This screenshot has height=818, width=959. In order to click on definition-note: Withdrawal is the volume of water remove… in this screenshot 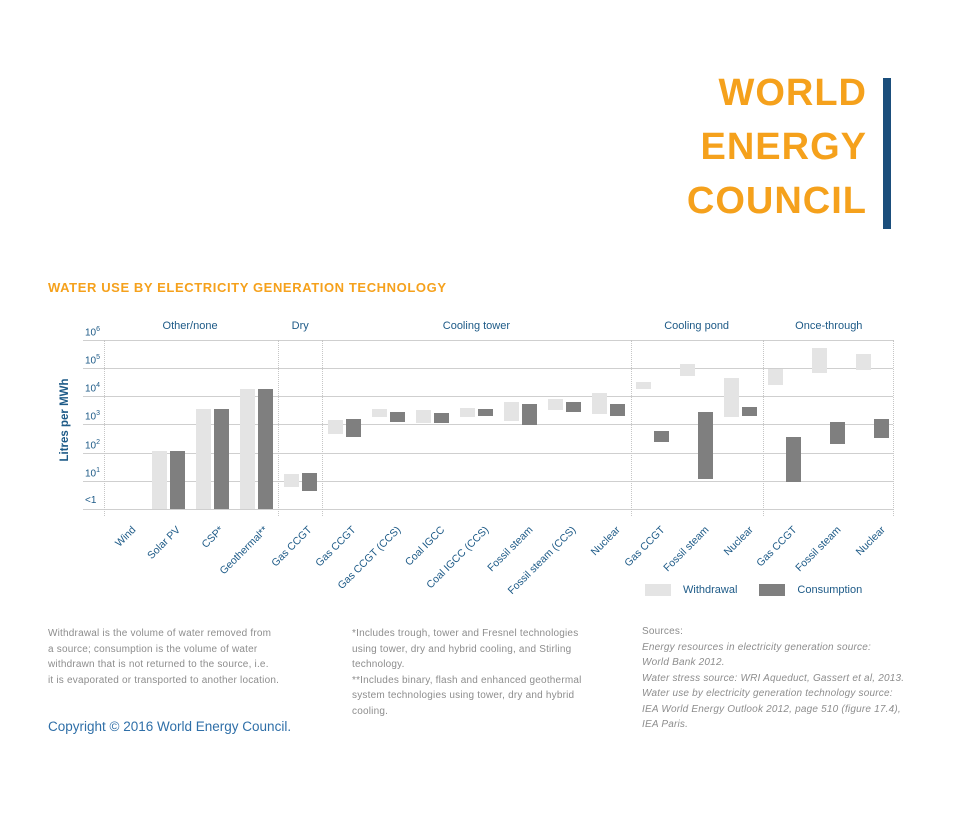, I will do `click(203, 657)`.